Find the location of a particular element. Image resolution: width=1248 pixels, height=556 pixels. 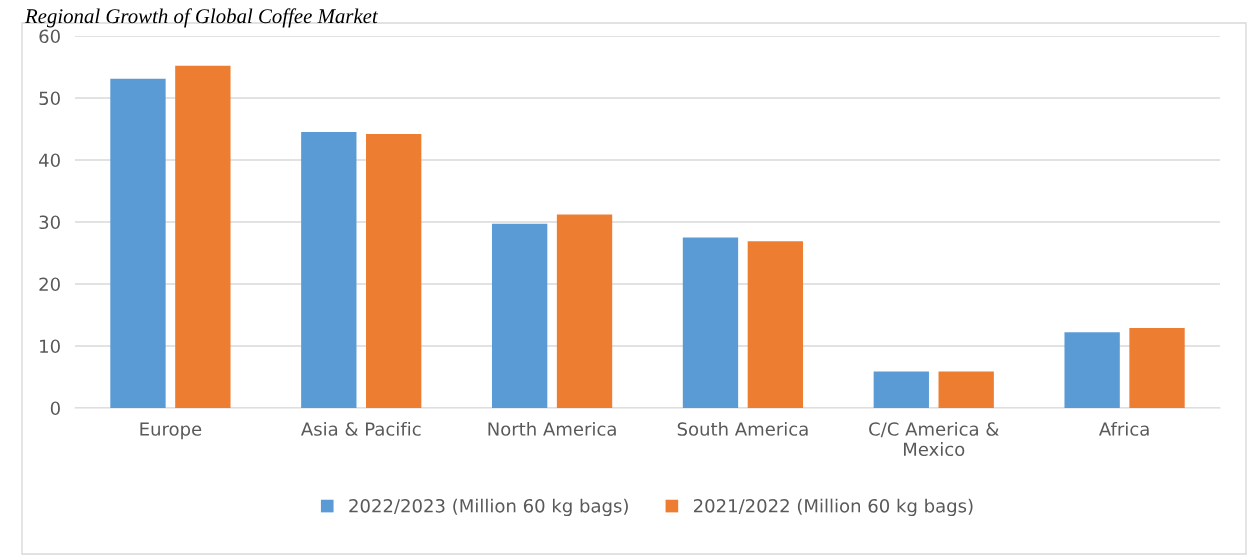

y-tick-label: 60 is located at coordinates (49, 36).